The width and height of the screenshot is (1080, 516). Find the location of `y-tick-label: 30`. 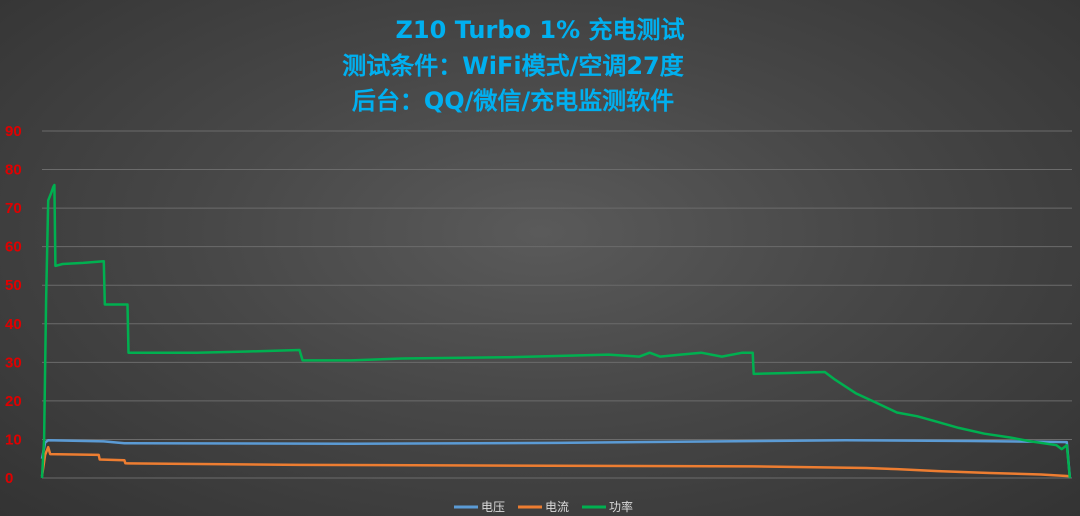

y-tick-label: 30 is located at coordinates (13, 362).